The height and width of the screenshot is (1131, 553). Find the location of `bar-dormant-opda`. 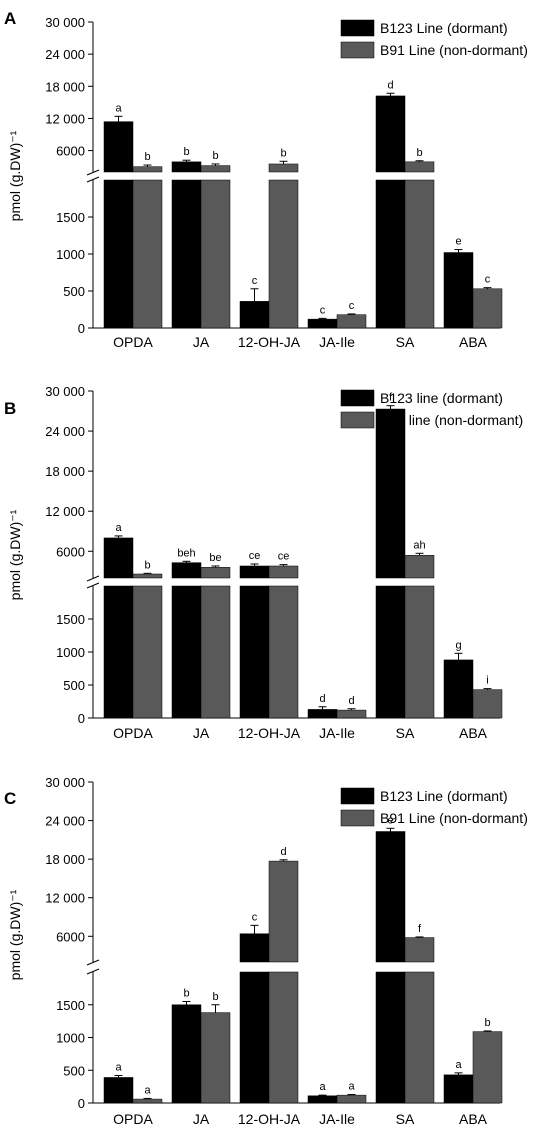

bar-dormant-opda is located at coordinates (118, 1090).